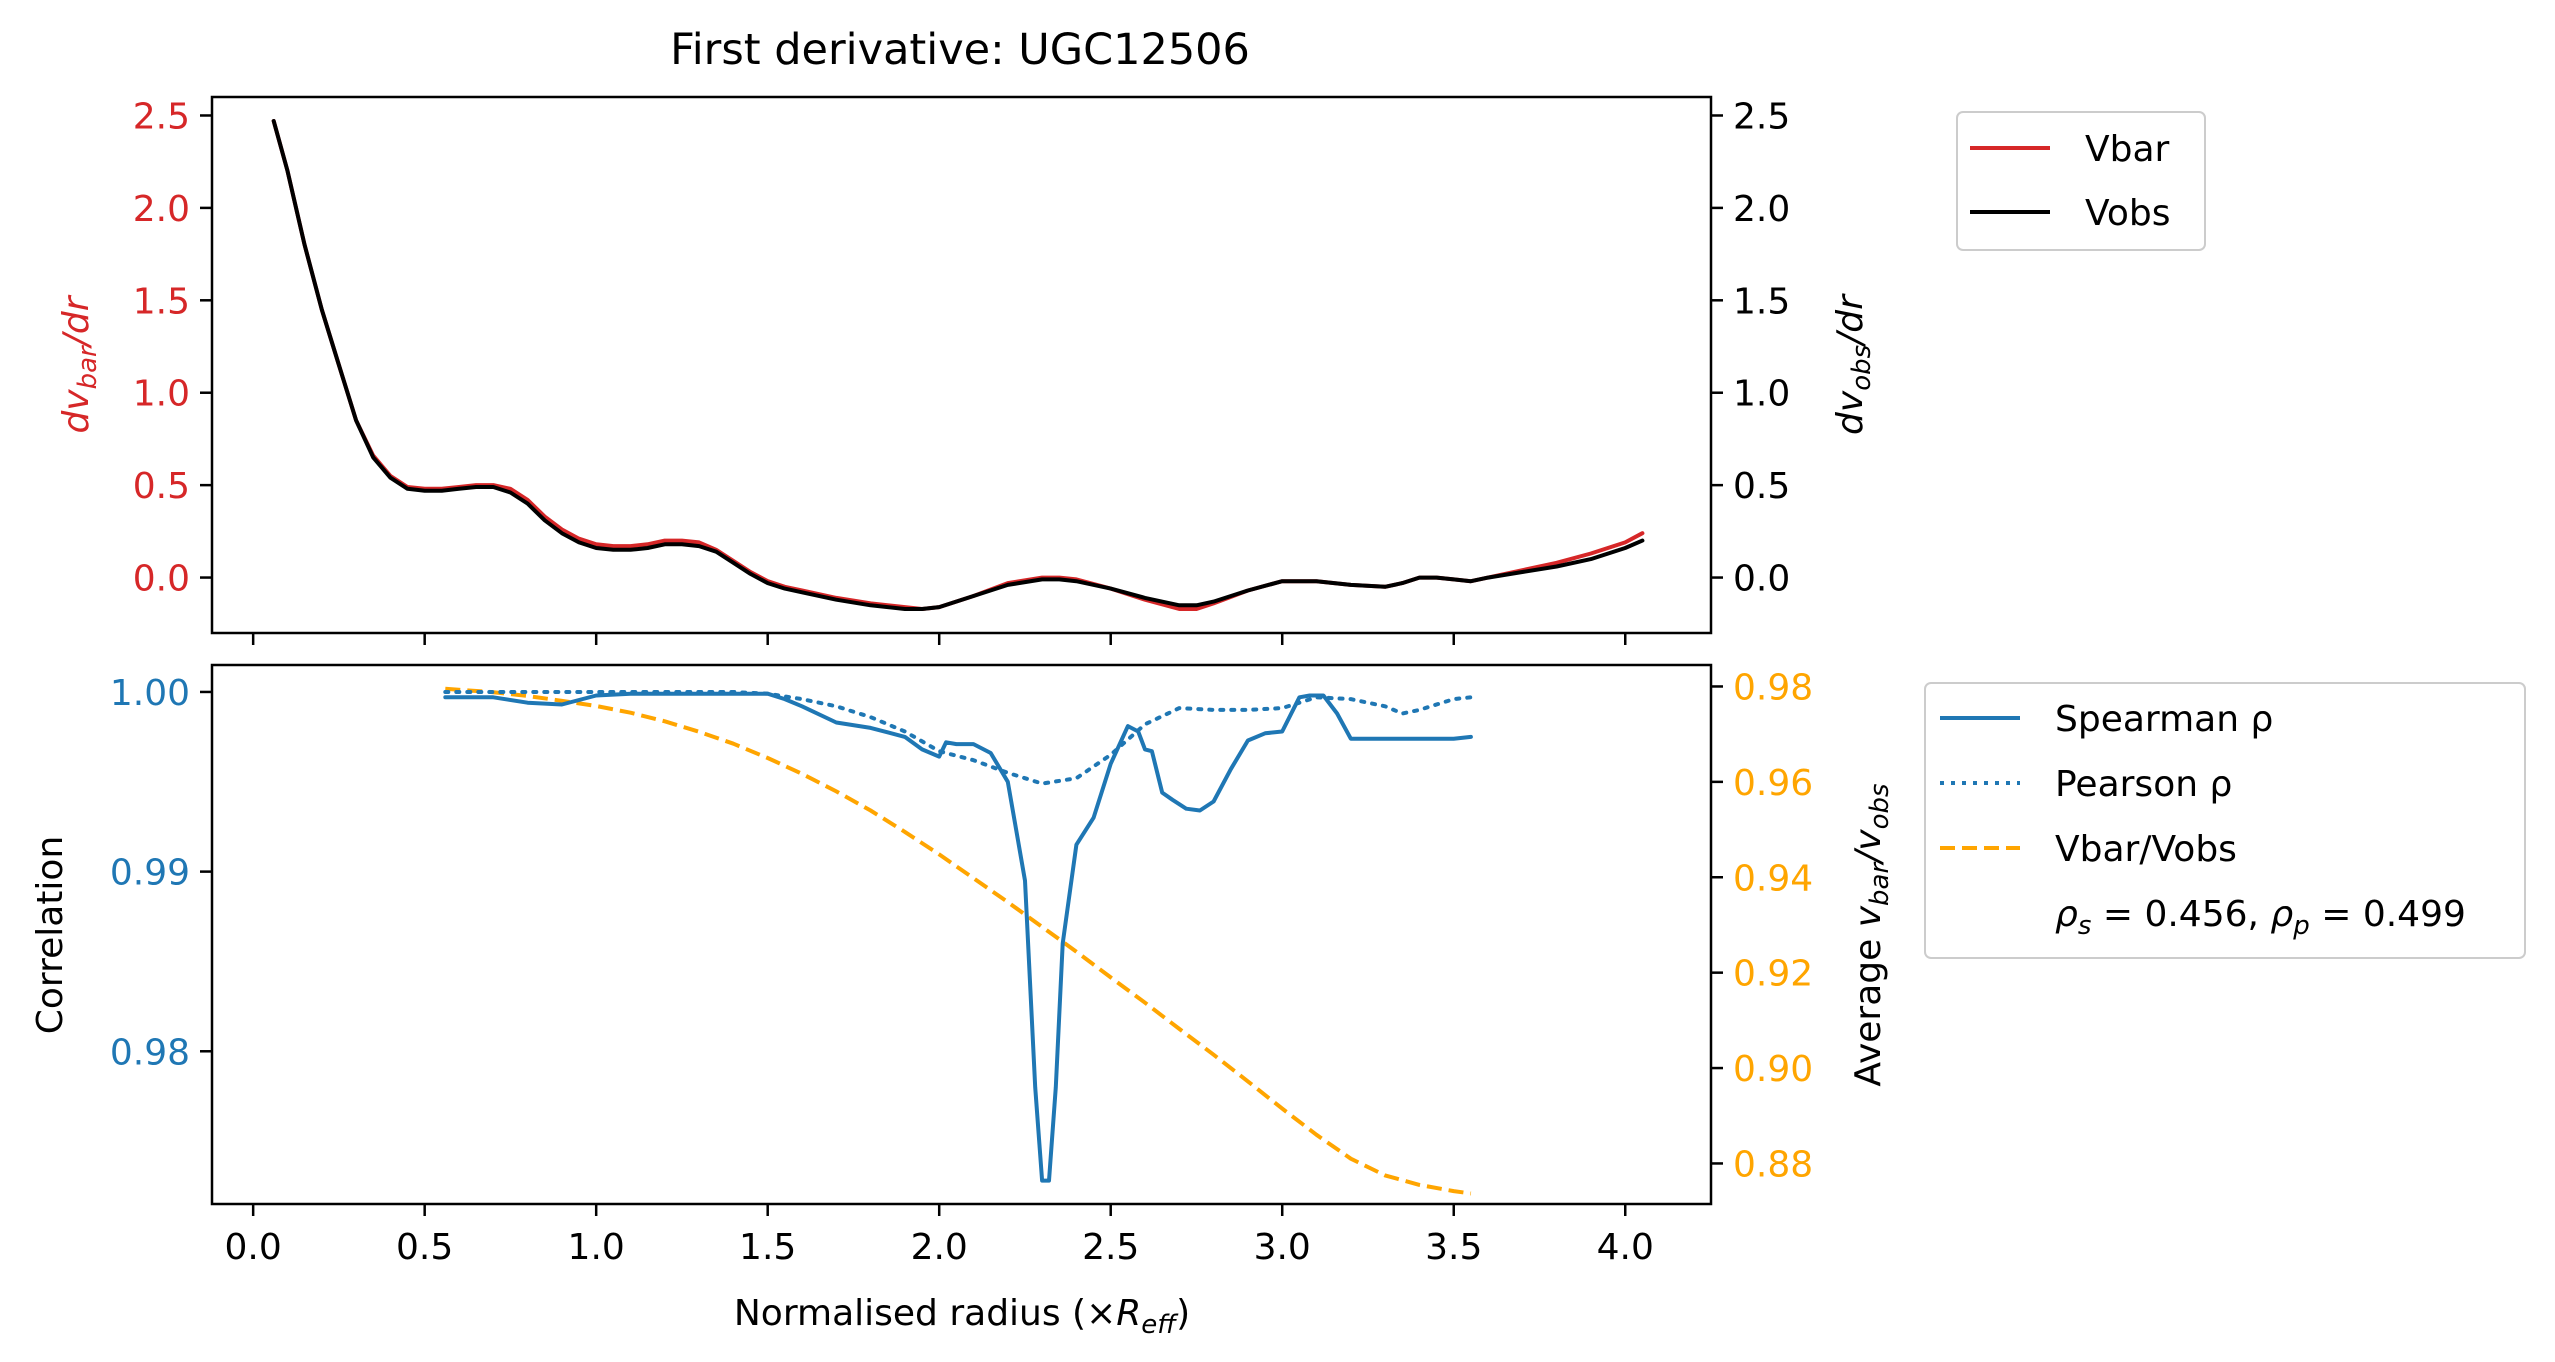  I want to click on top-left-y-tick-label: 2.0, so click(161, 209).